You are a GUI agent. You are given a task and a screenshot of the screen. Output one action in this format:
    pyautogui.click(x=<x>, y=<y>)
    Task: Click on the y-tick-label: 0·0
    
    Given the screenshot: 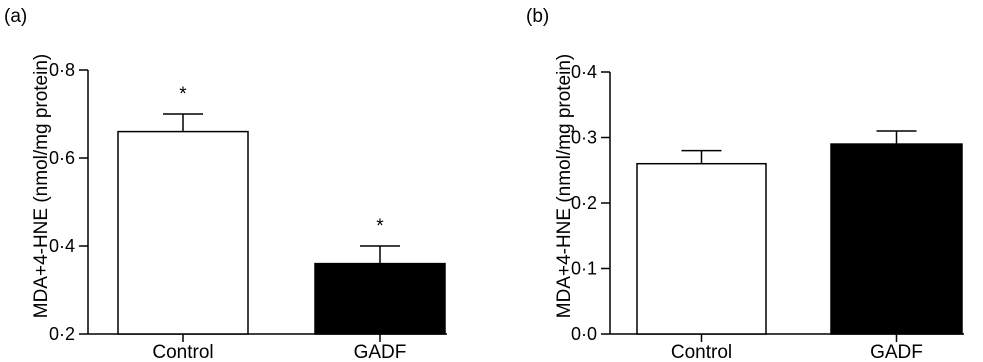 What is the action you would take?
    pyautogui.click(x=584, y=334)
    